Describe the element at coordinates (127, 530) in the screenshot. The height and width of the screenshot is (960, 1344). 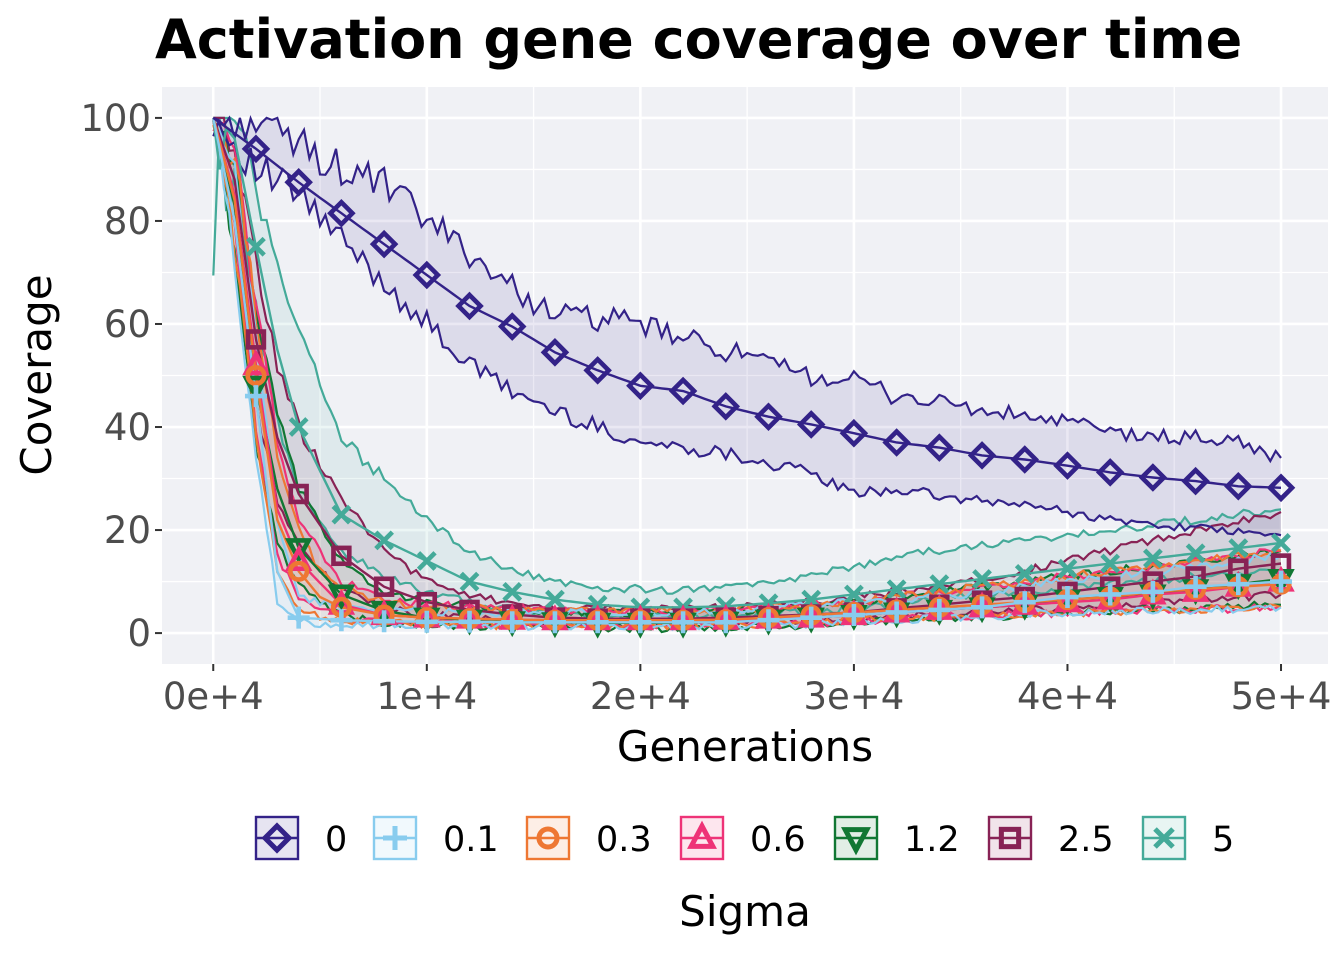
I see `y-tick-label: 20` at that location.